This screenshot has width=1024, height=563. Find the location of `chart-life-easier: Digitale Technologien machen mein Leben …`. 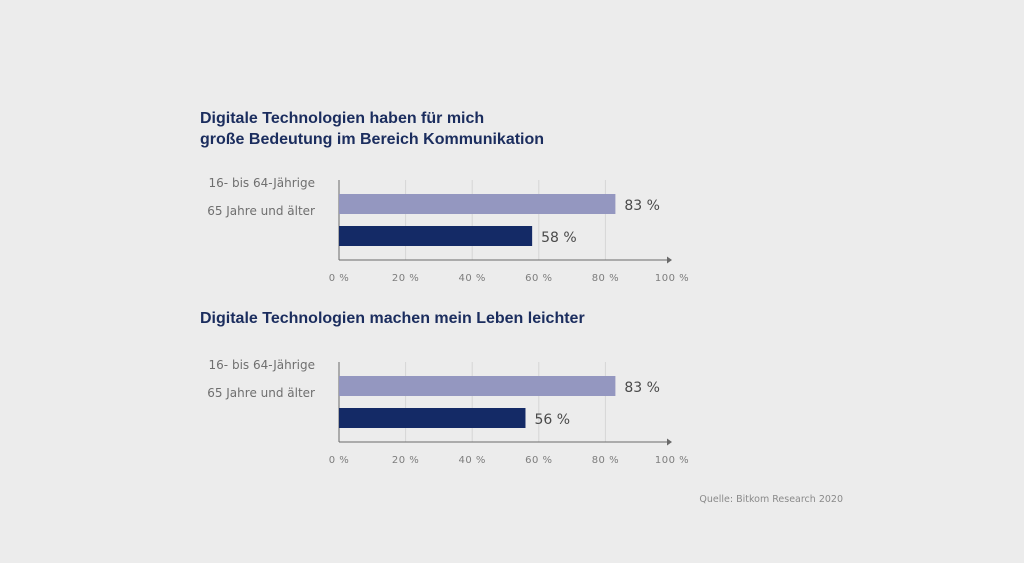

chart-life-easier: Digitale Technologien machen mein Leben … is located at coordinates (444, 388).